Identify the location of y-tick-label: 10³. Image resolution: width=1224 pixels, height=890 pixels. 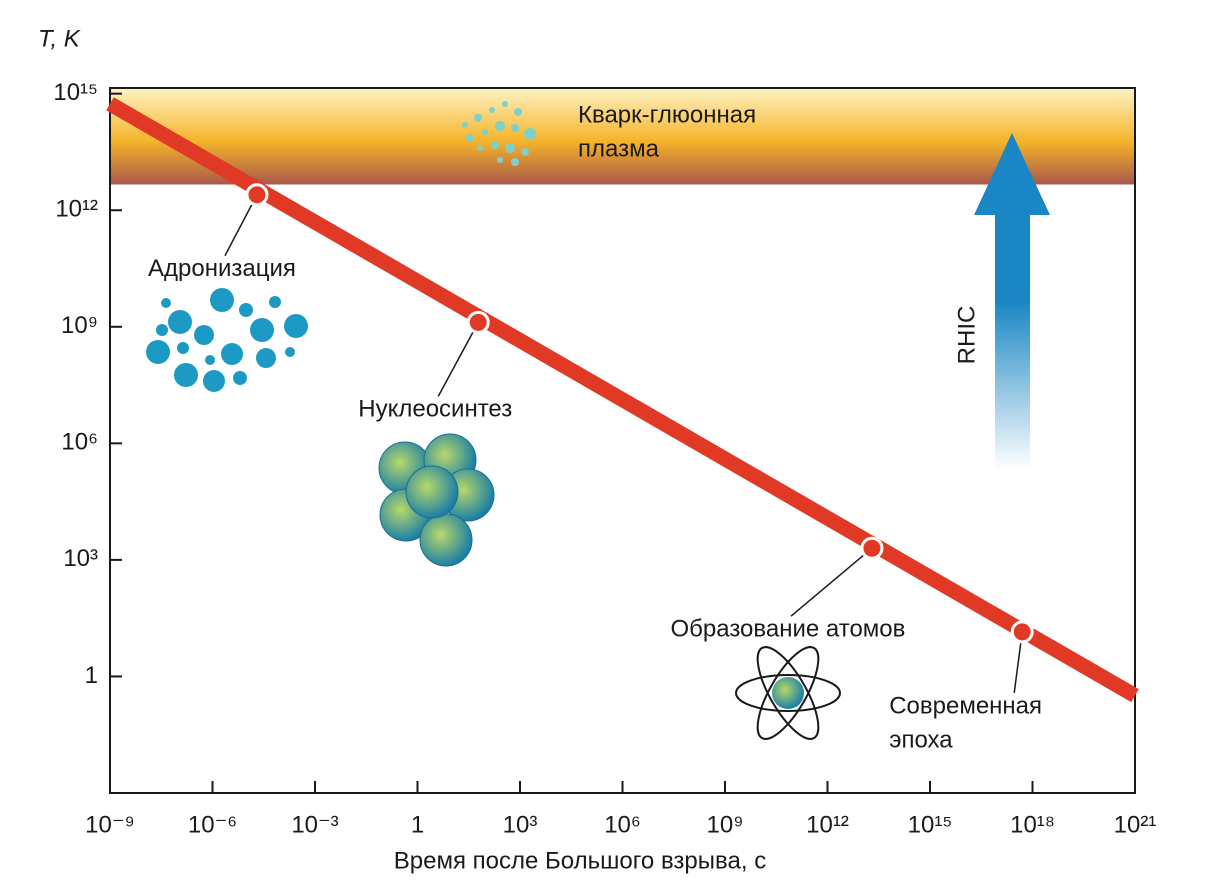
(80, 558).